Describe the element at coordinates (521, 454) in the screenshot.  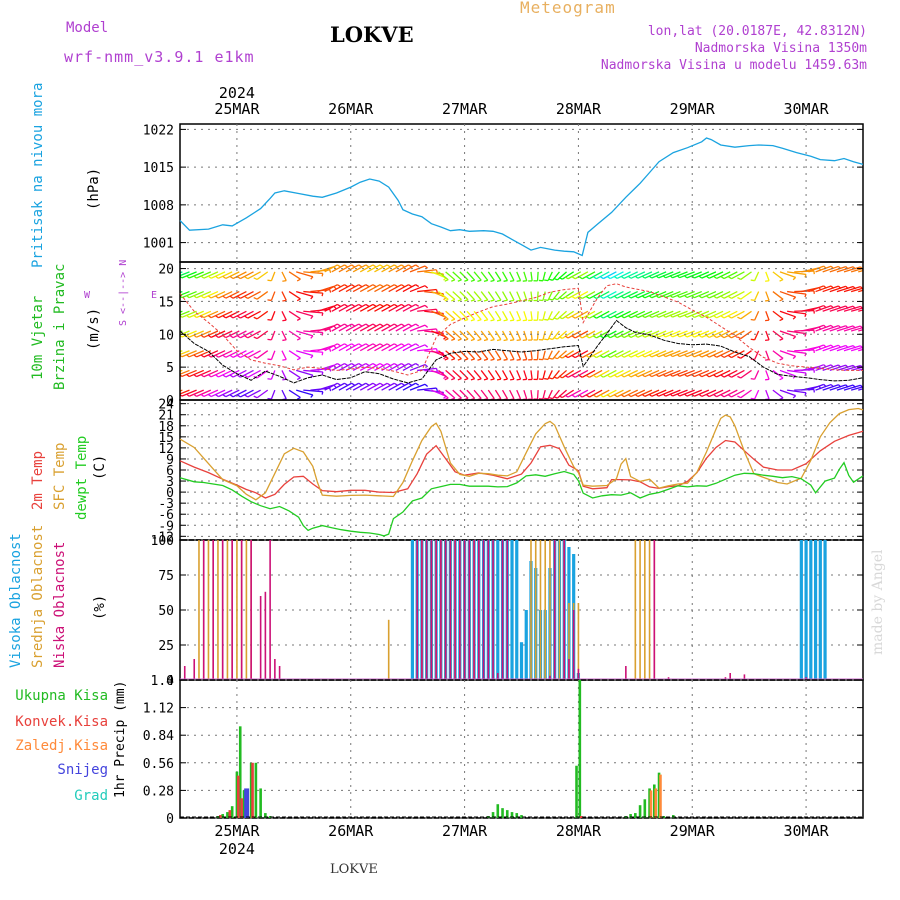
I see `series-sfc` at that location.